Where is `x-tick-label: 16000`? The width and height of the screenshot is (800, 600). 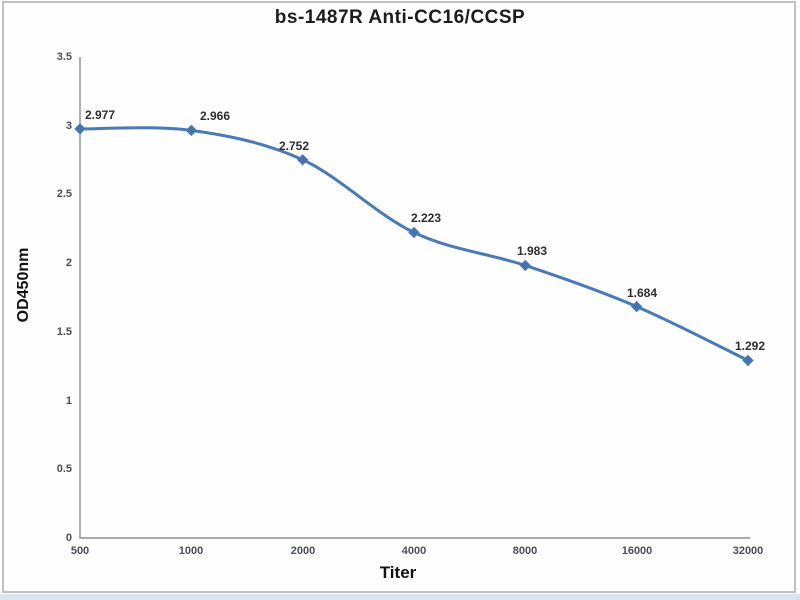
x-tick-label: 16000 is located at coordinates (637, 551).